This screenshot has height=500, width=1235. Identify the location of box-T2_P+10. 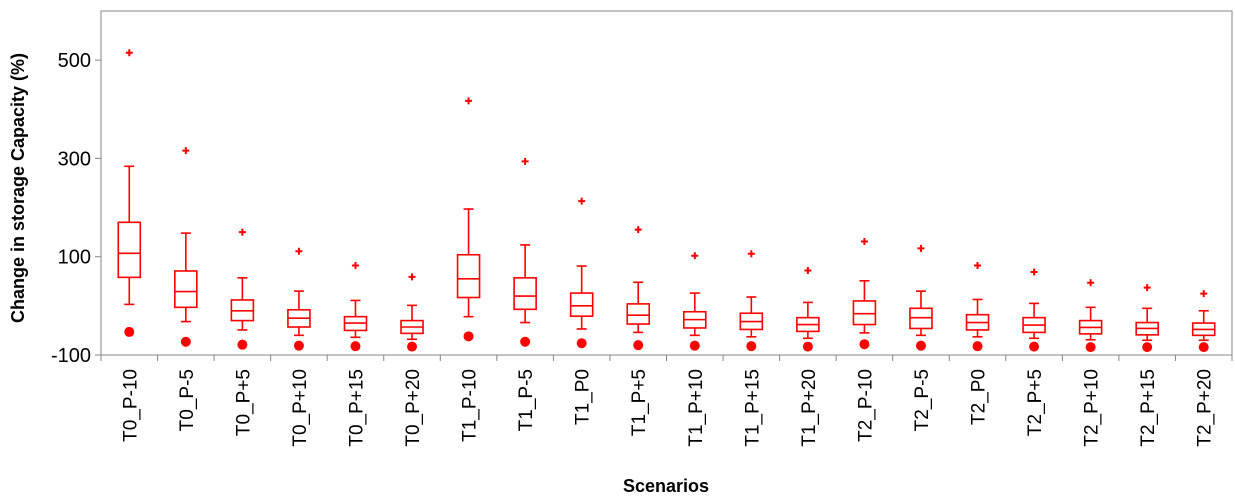
(1090, 316).